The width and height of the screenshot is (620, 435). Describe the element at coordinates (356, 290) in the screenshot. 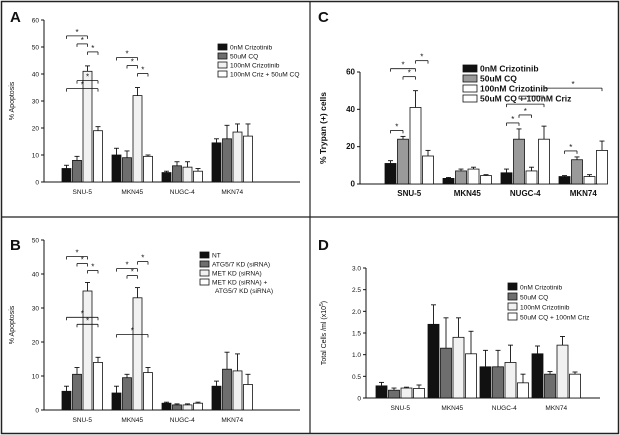

I see `y-tick-label: 2.5` at that location.